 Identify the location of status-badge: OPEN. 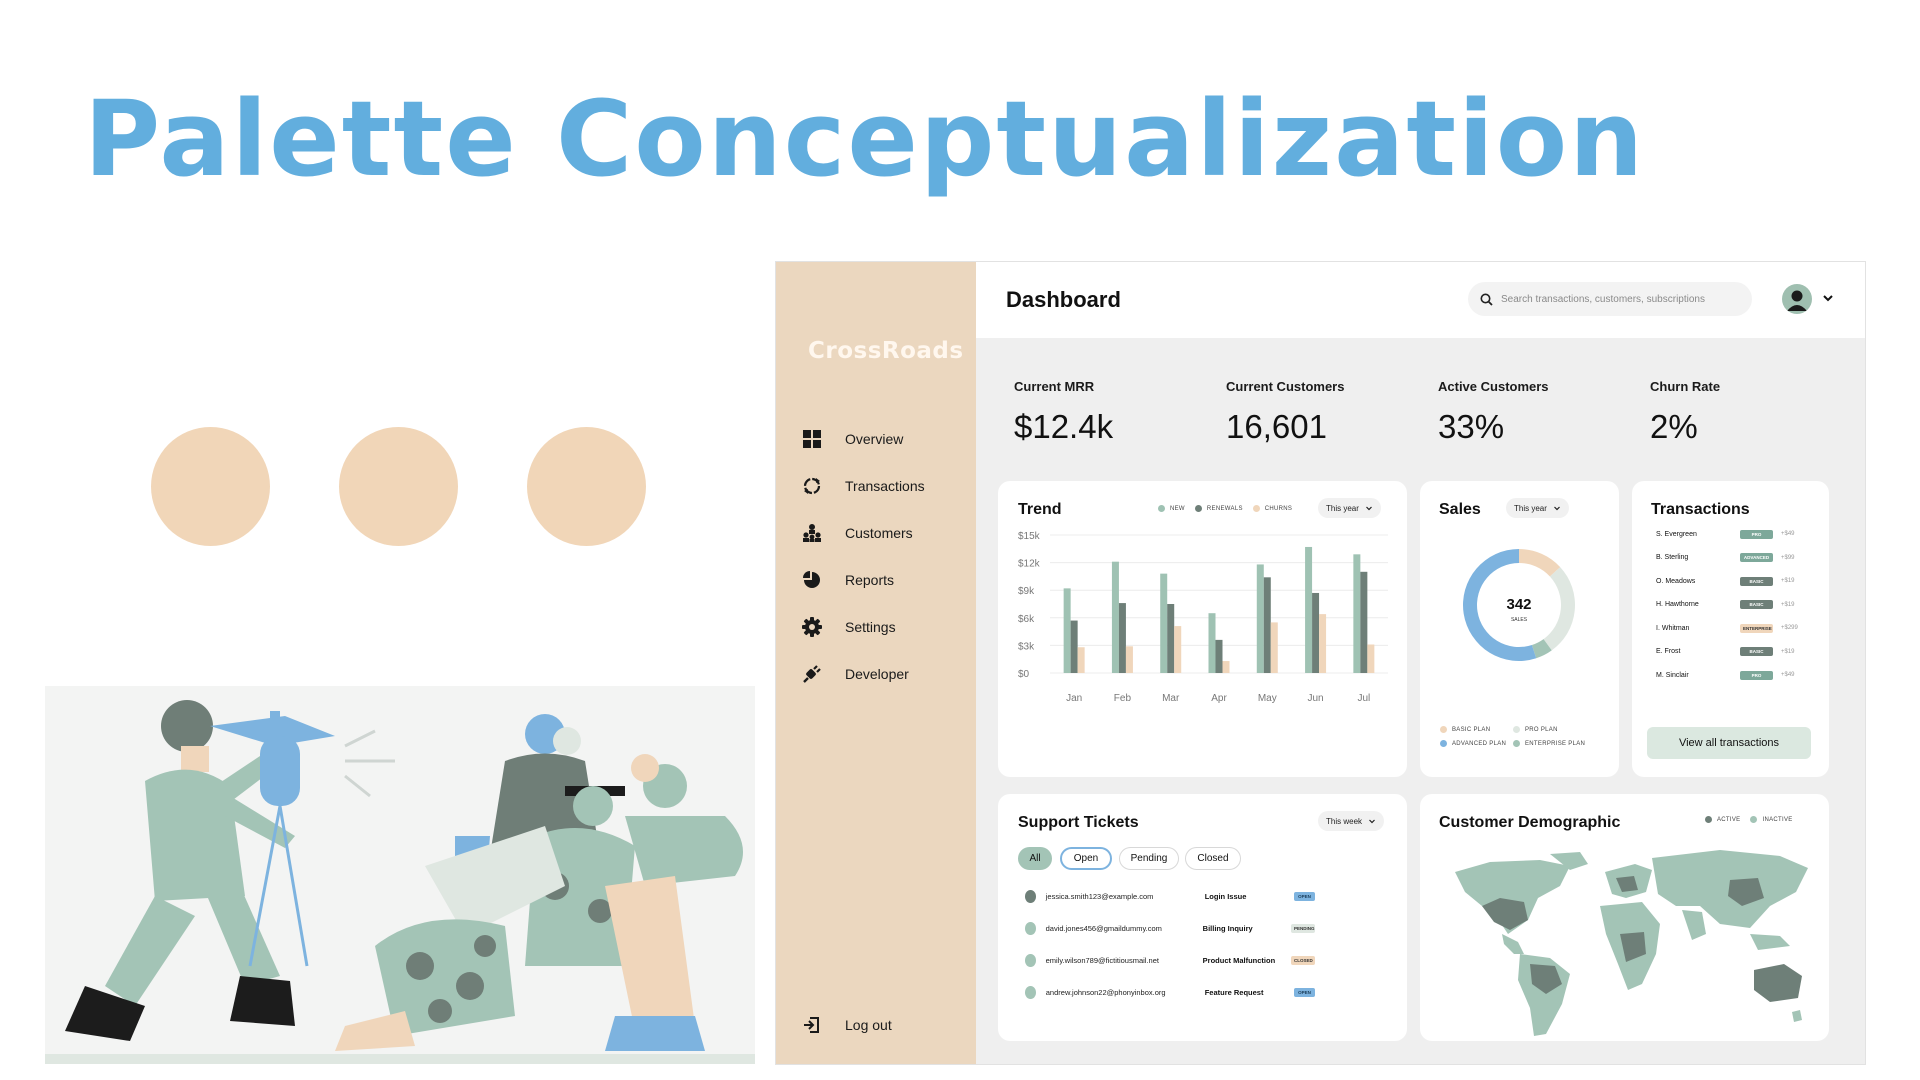
(1305, 896).